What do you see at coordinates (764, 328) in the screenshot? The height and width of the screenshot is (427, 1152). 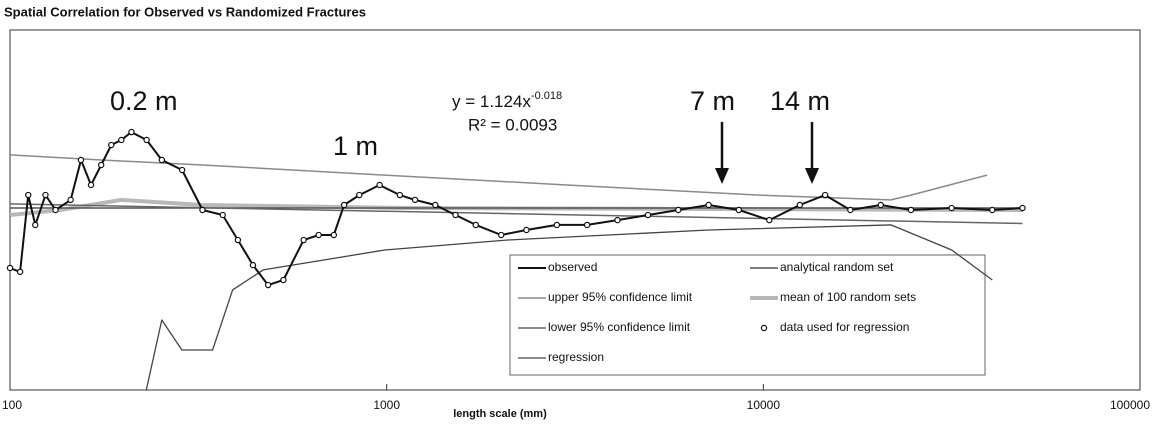 I see `legend-marker` at bounding box center [764, 328].